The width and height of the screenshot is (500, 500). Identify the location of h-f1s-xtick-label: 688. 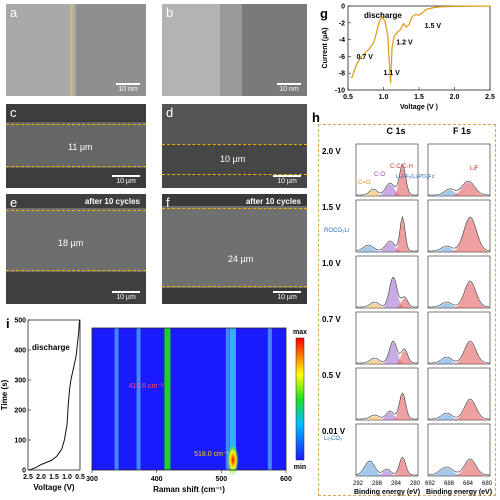
(449, 484).